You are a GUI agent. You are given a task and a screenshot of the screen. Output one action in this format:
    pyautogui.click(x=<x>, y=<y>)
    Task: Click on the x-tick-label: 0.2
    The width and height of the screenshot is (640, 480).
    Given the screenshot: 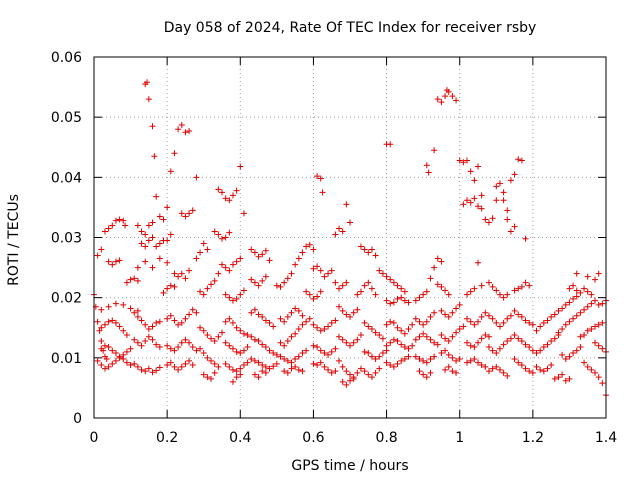 What is the action you would take?
    pyautogui.click(x=167, y=438)
    